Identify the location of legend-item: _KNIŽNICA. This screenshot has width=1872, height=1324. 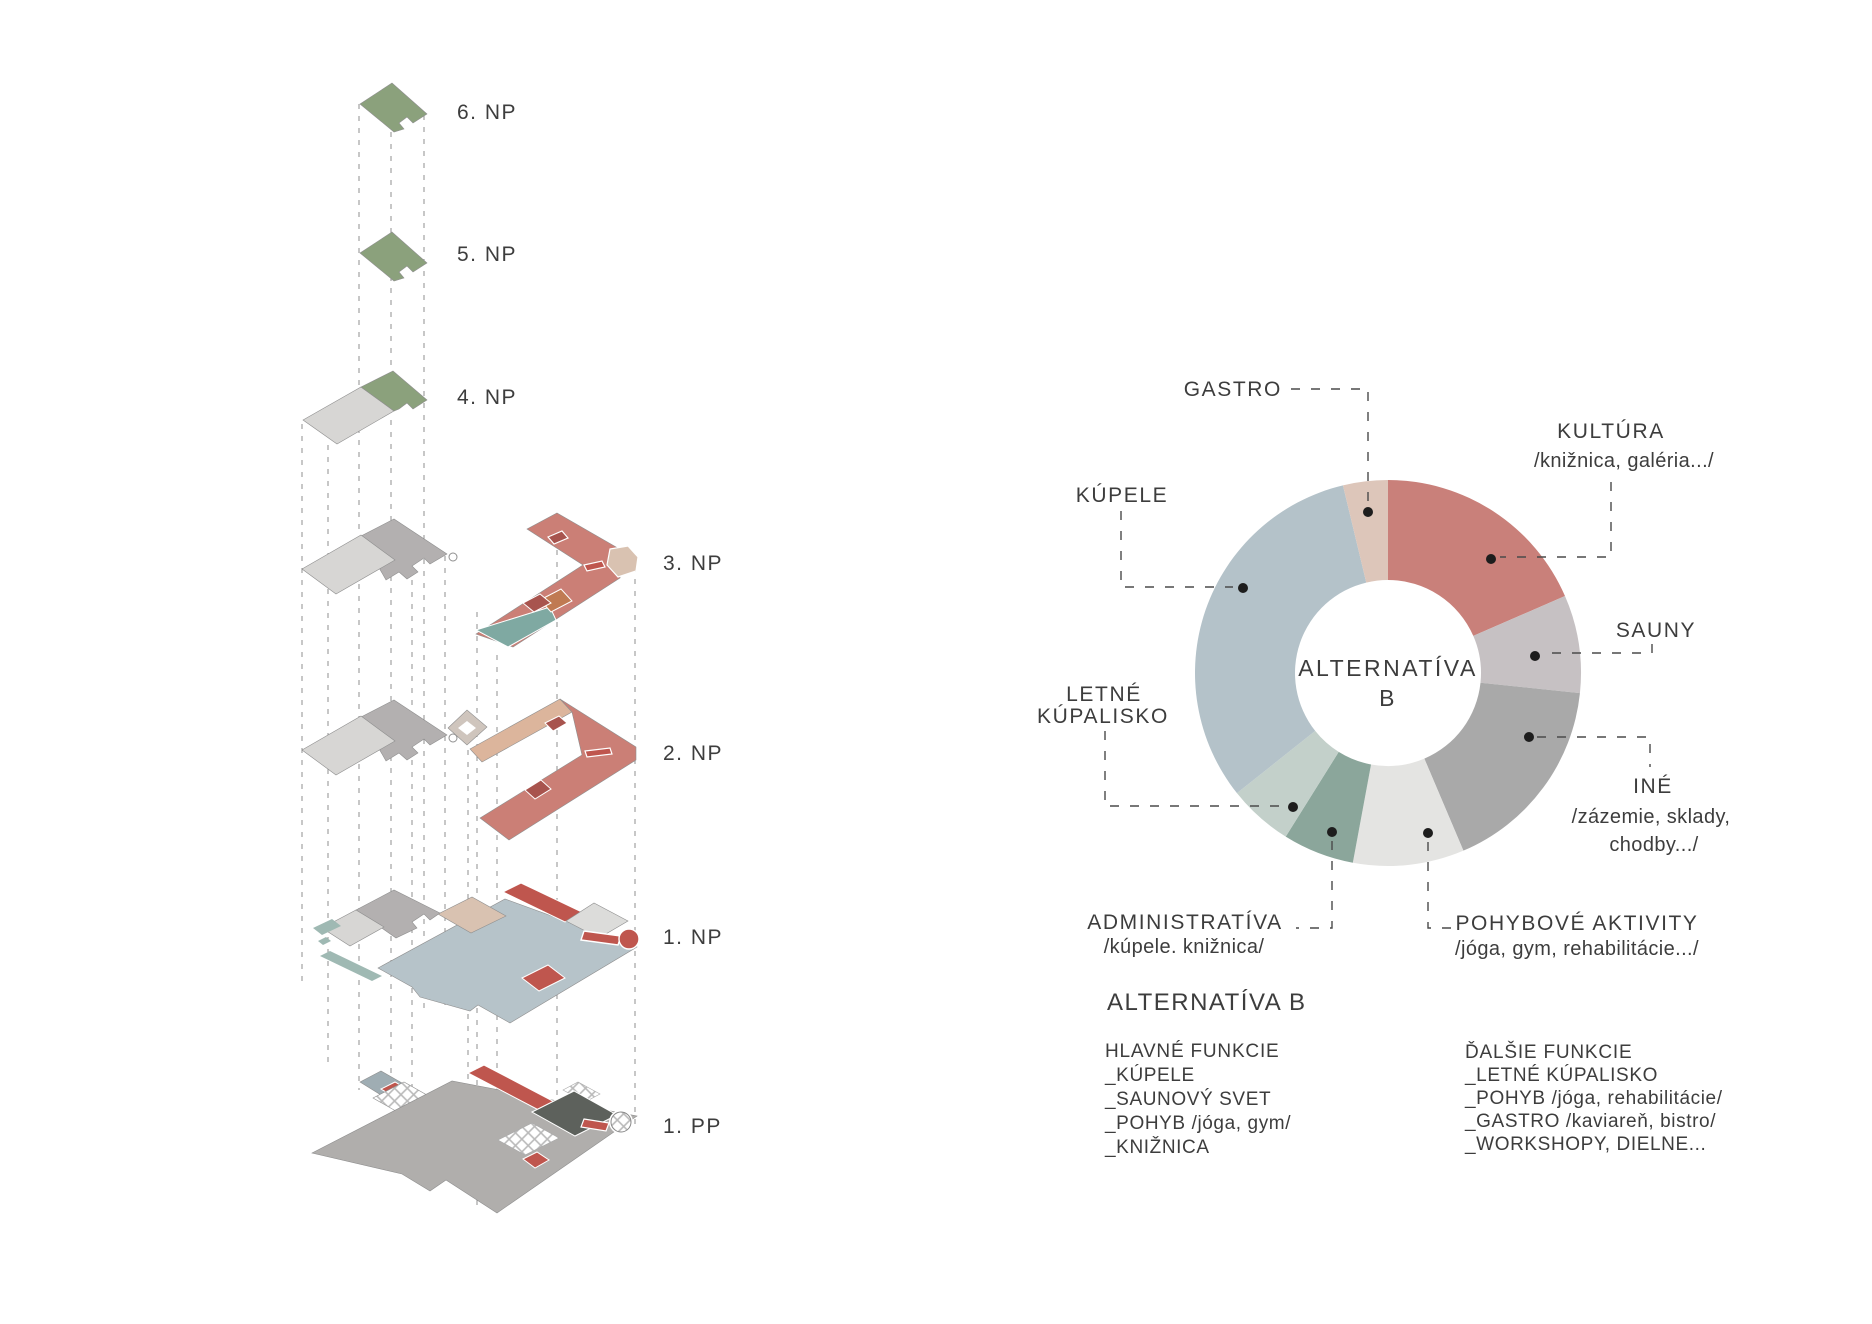
(1157, 1147).